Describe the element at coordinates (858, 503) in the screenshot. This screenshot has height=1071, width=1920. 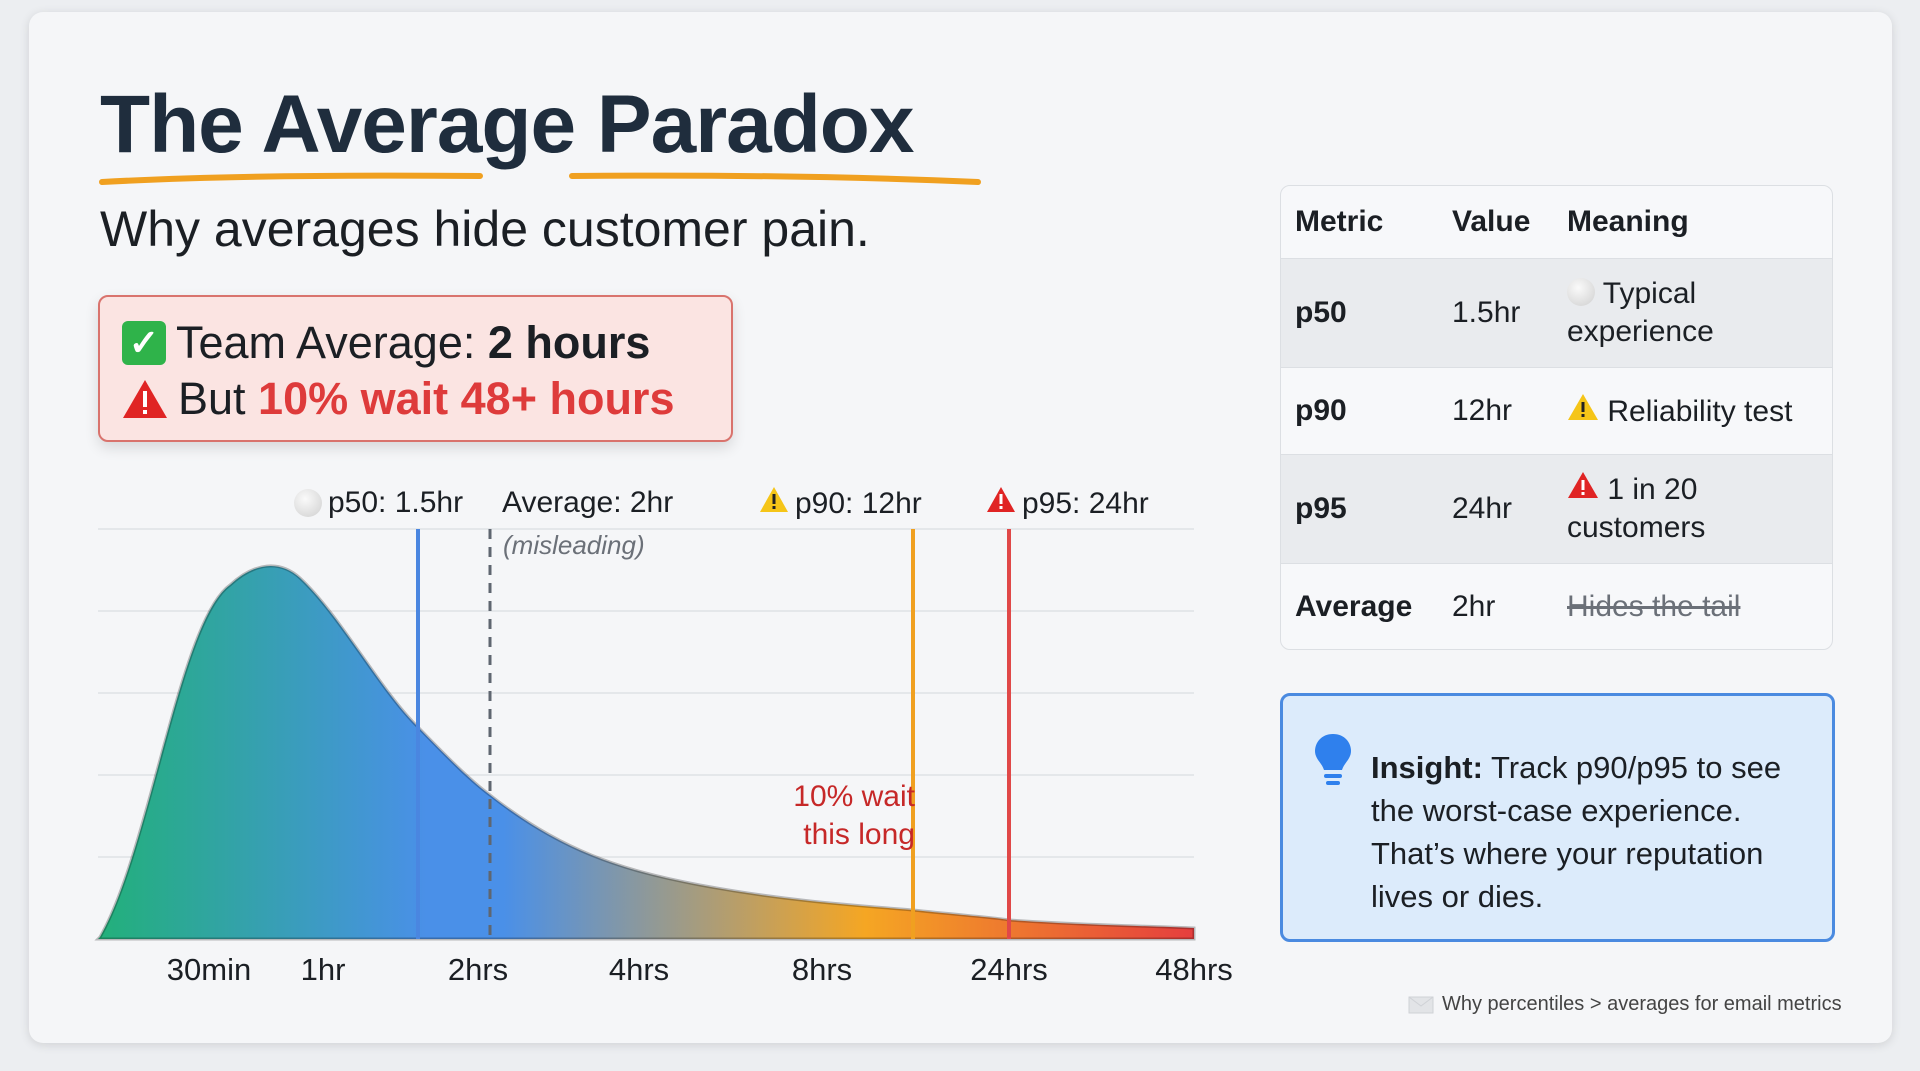
I see `marker-label-text: p90: 12hr` at that location.